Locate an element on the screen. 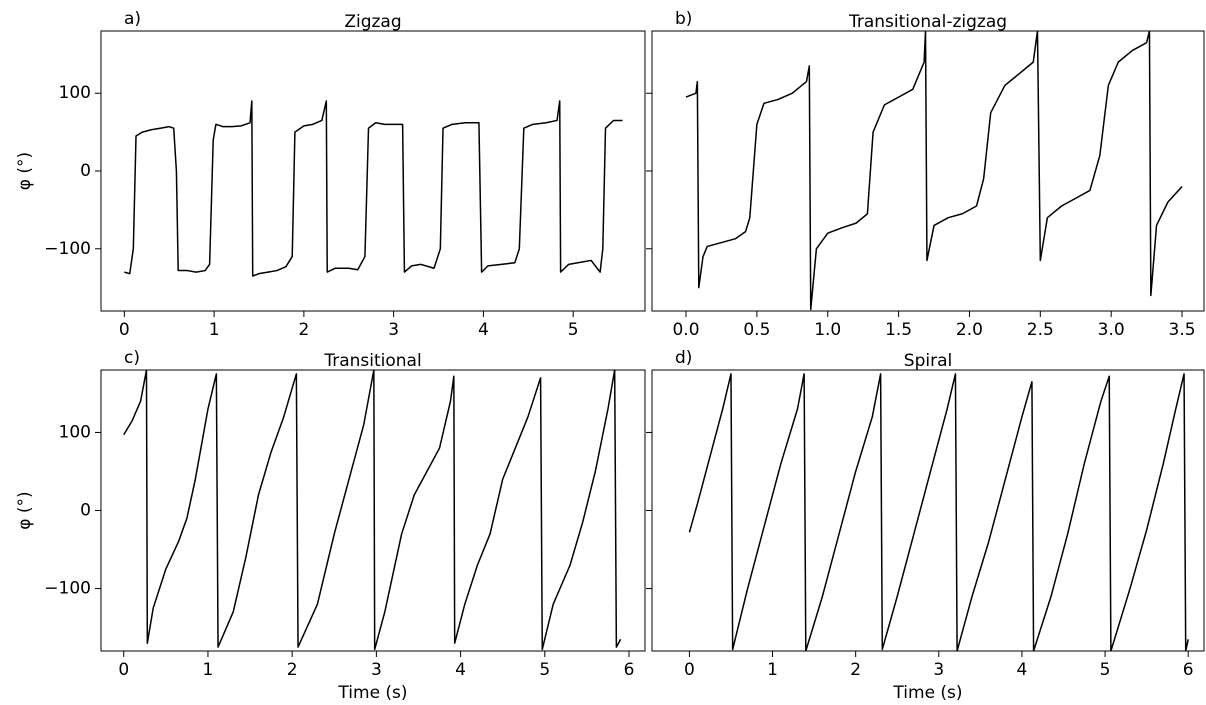 This screenshot has width=1206, height=705. x-tick-label: 3.0 is located at coordinates (1111, 330).